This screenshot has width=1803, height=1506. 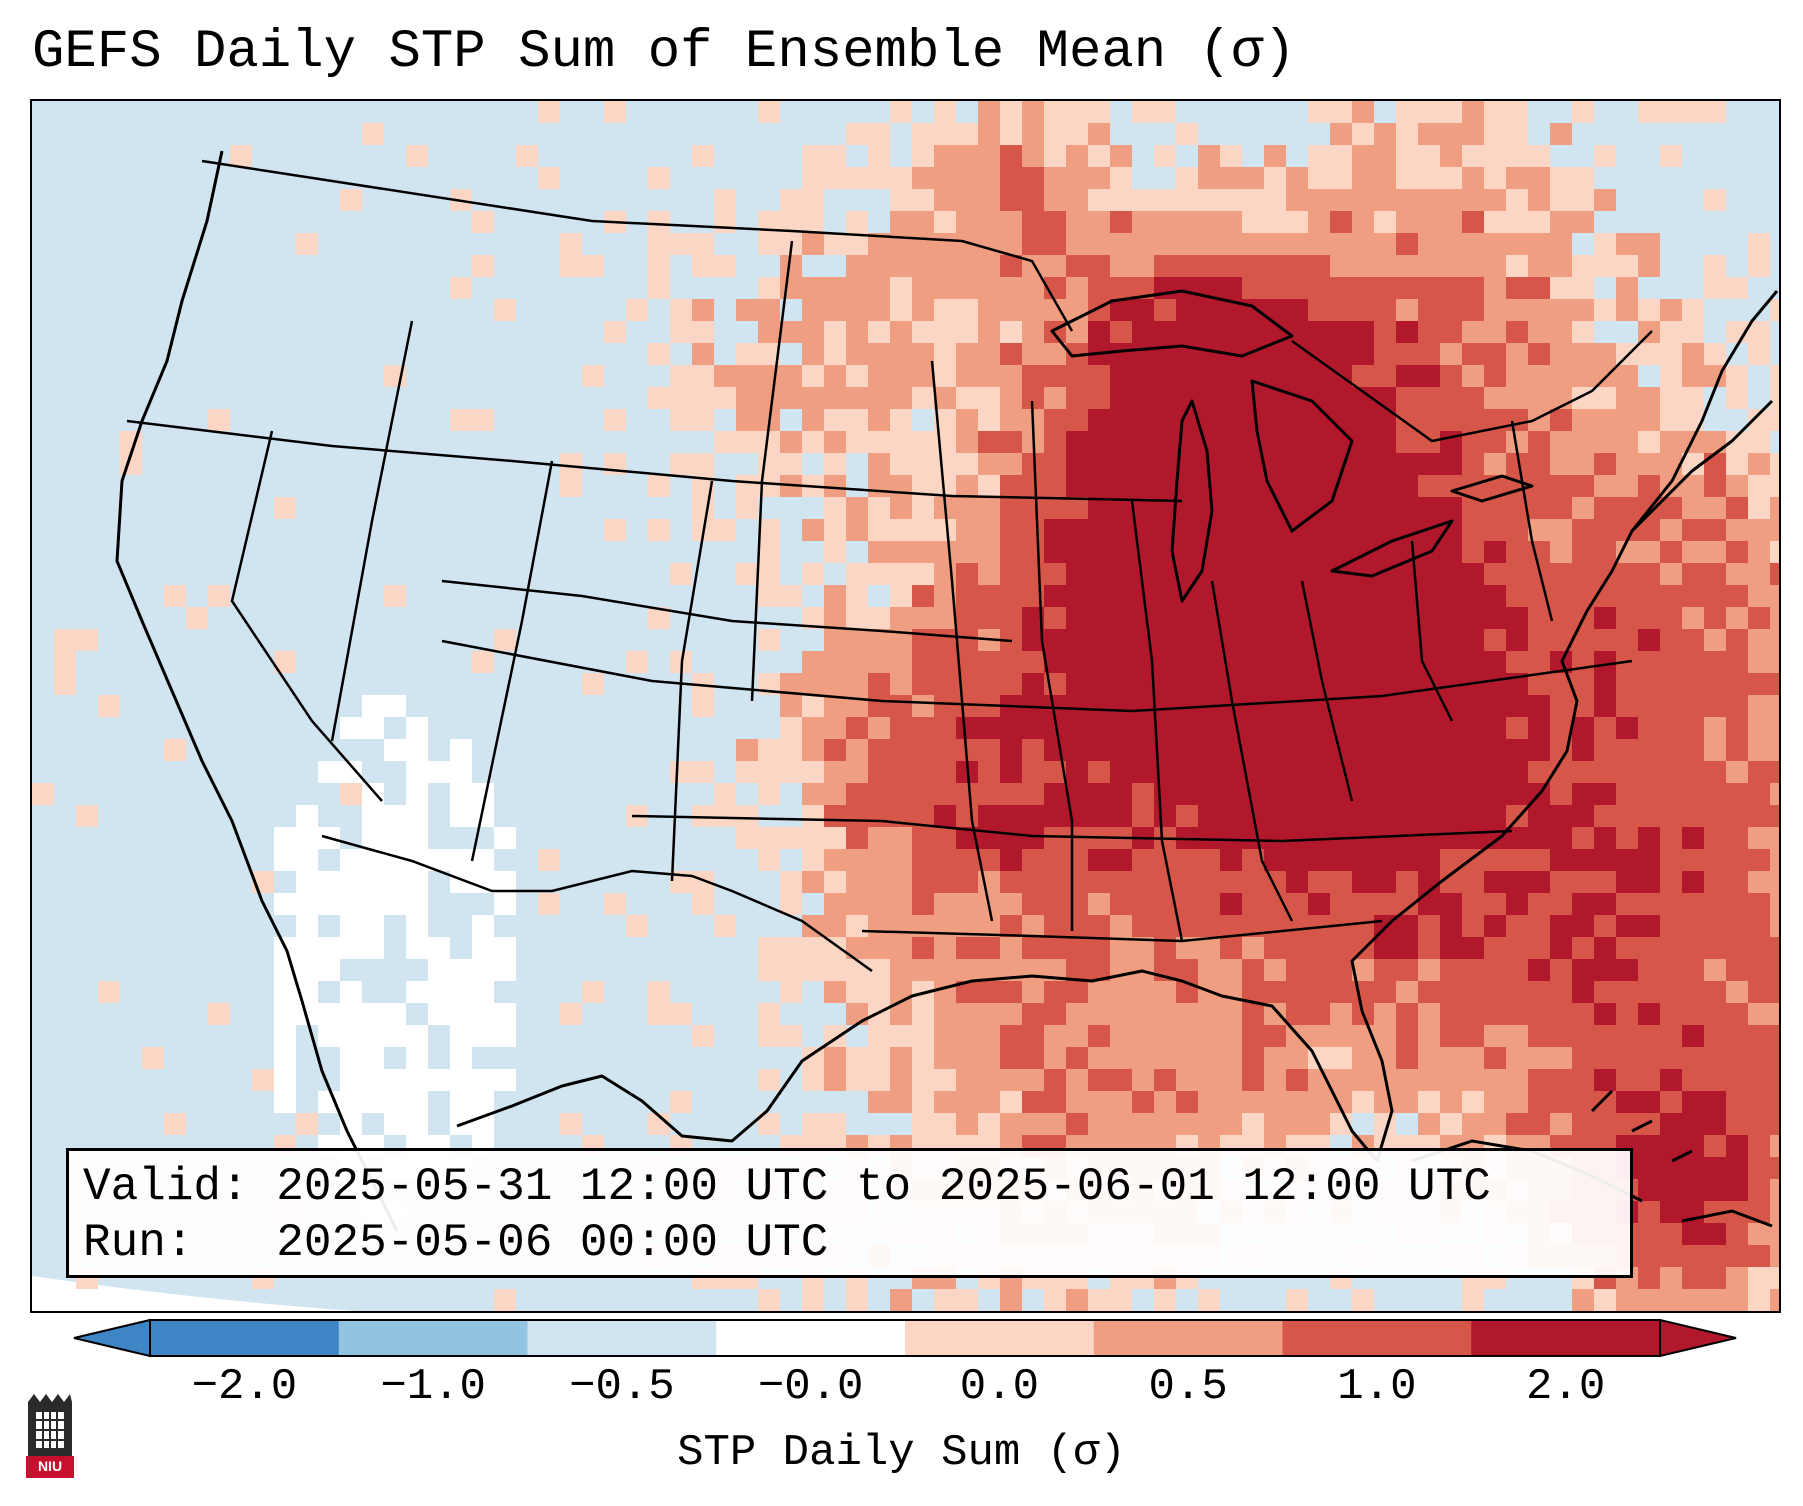 What do you see at coordinates (905, 1338) in the screenshot?
I see `colorbar-segments` at bounding box center [905, 1338].